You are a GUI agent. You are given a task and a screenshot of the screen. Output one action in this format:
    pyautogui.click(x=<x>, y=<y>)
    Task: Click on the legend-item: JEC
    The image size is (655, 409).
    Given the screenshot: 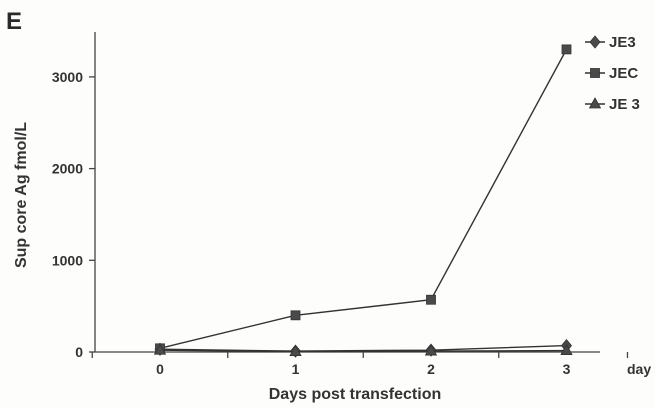 What is the action you would take?
    pyautogui.click(x=611, y=73)
    